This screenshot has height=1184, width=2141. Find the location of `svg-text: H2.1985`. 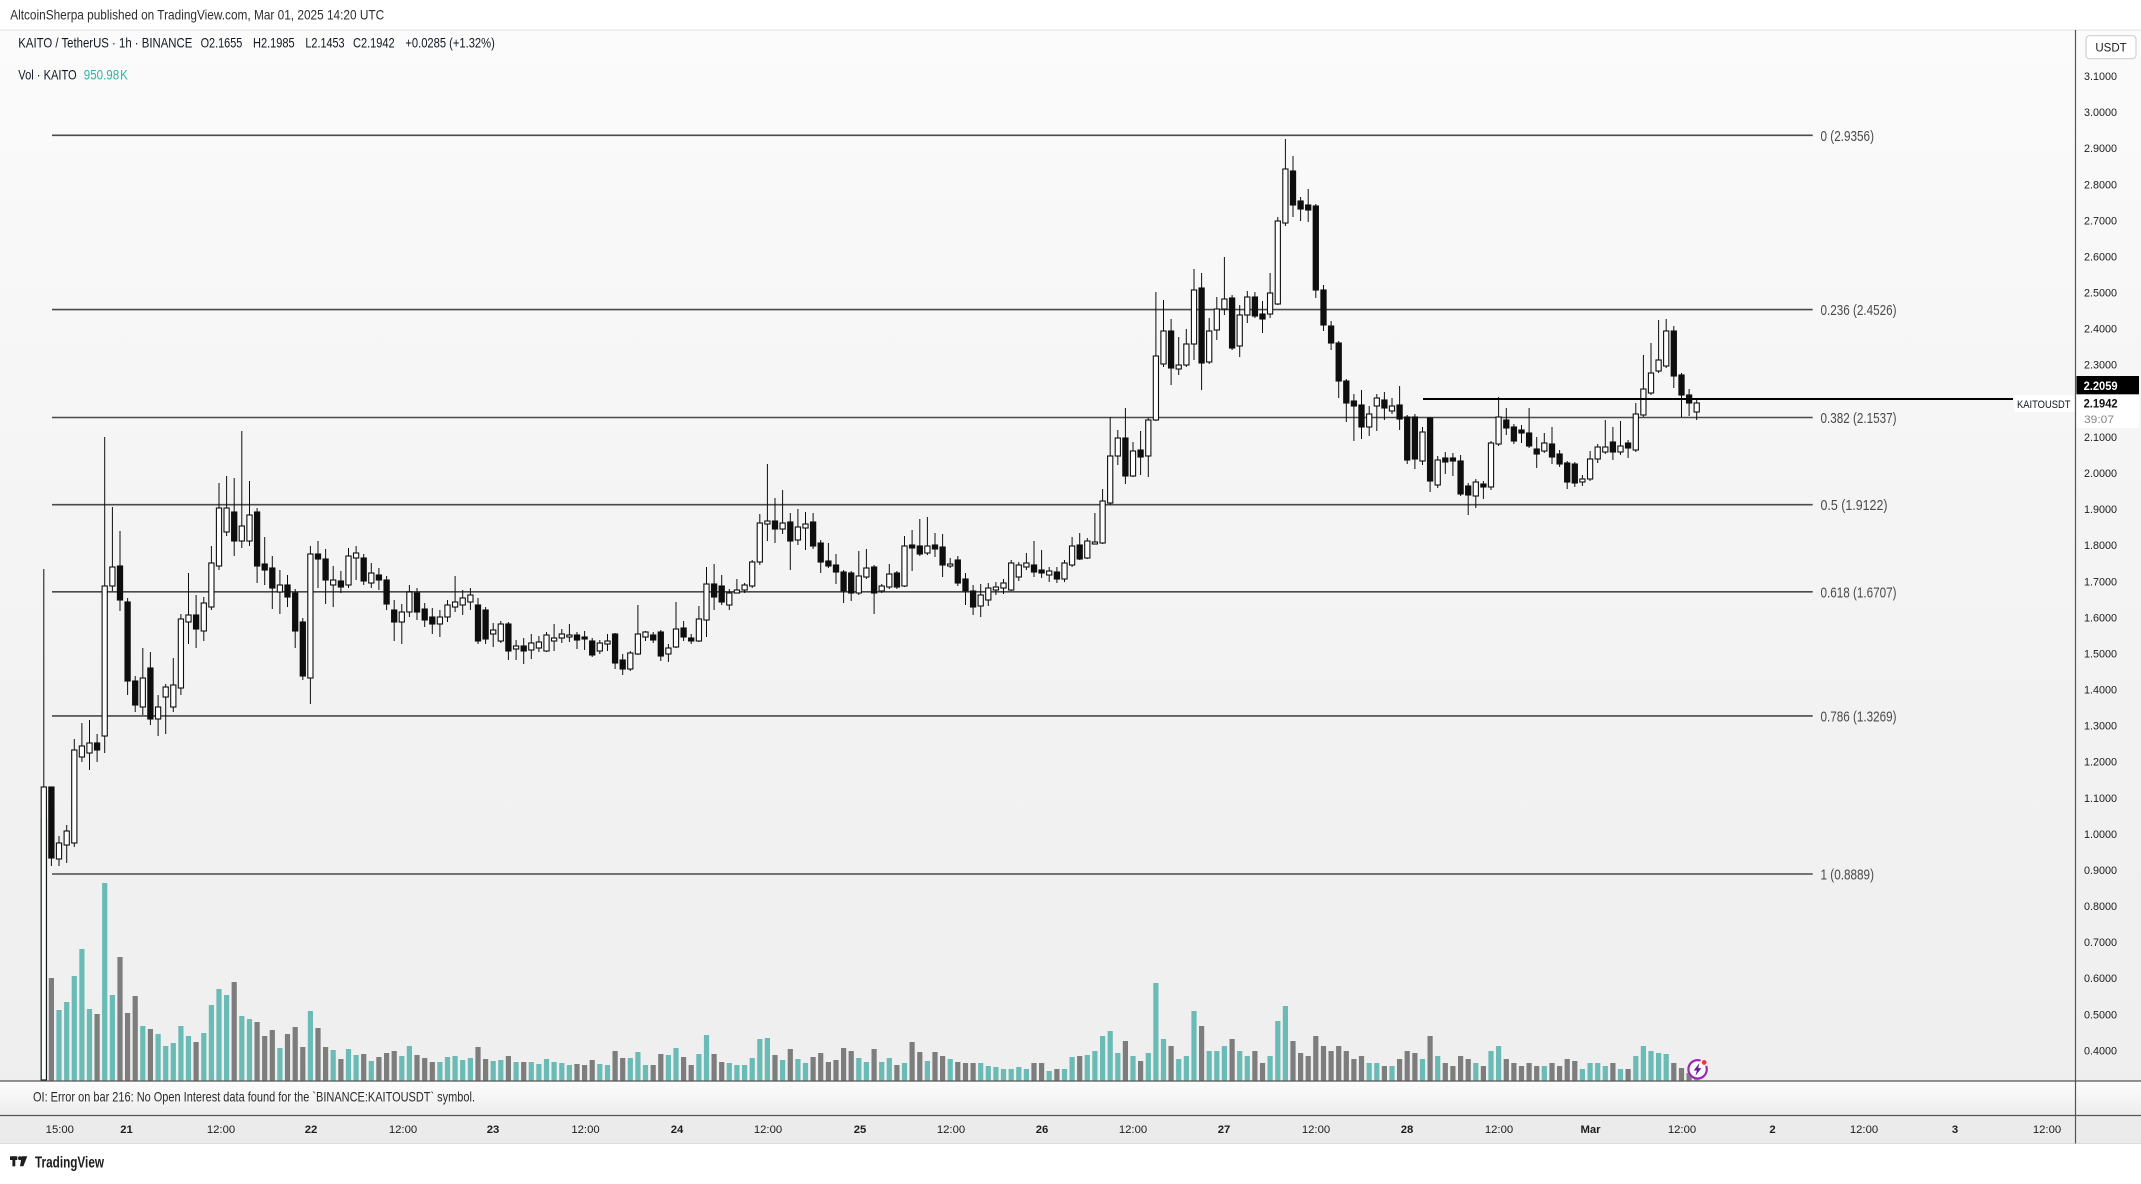

svg-text: H2.1985 is located at coordinates (274, 43).